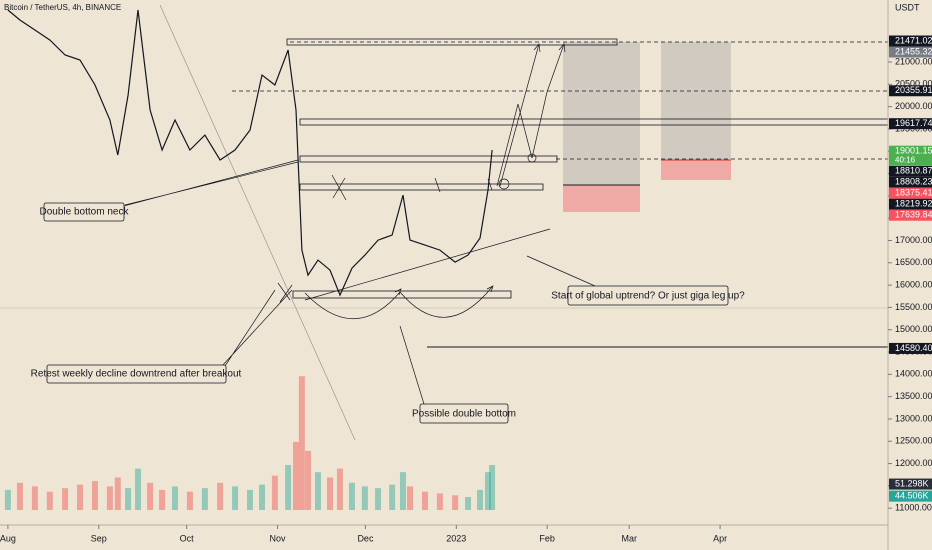 The image size is (932, 550). Describe the element at coordinates (913, 463) in the screenshot. I see `y-tick-label: 12000.00` at that location.